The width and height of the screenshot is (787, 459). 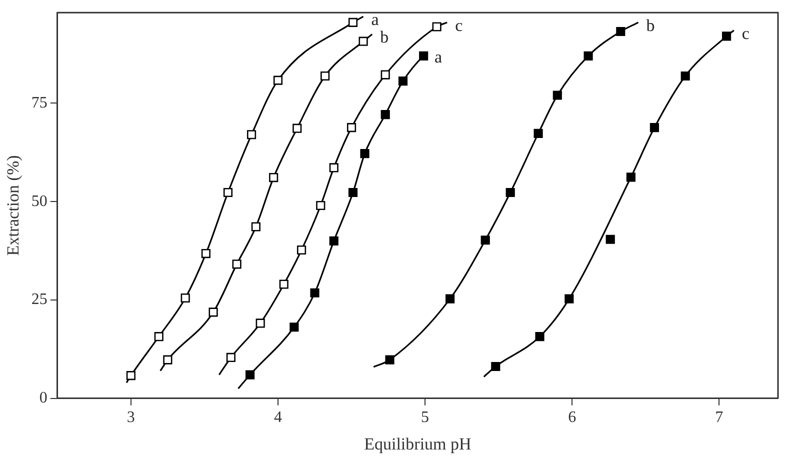 I want to click on y-tick-label: 50, so click(x=39, y=201).